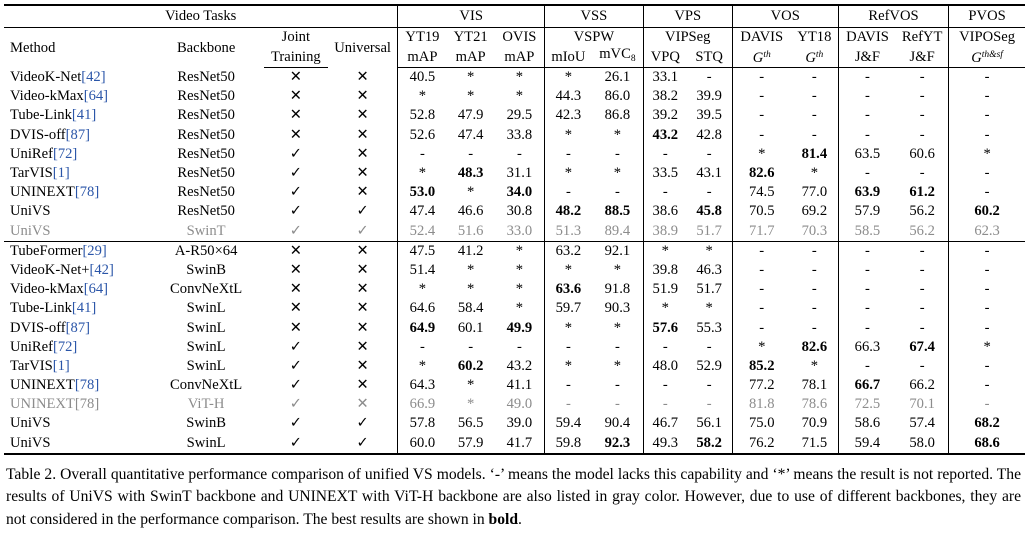  What do you see at coordinates (922, 444) in the screenshot?
I see `value-refyt-jf: 58.0` at bounding box center [922, 444].